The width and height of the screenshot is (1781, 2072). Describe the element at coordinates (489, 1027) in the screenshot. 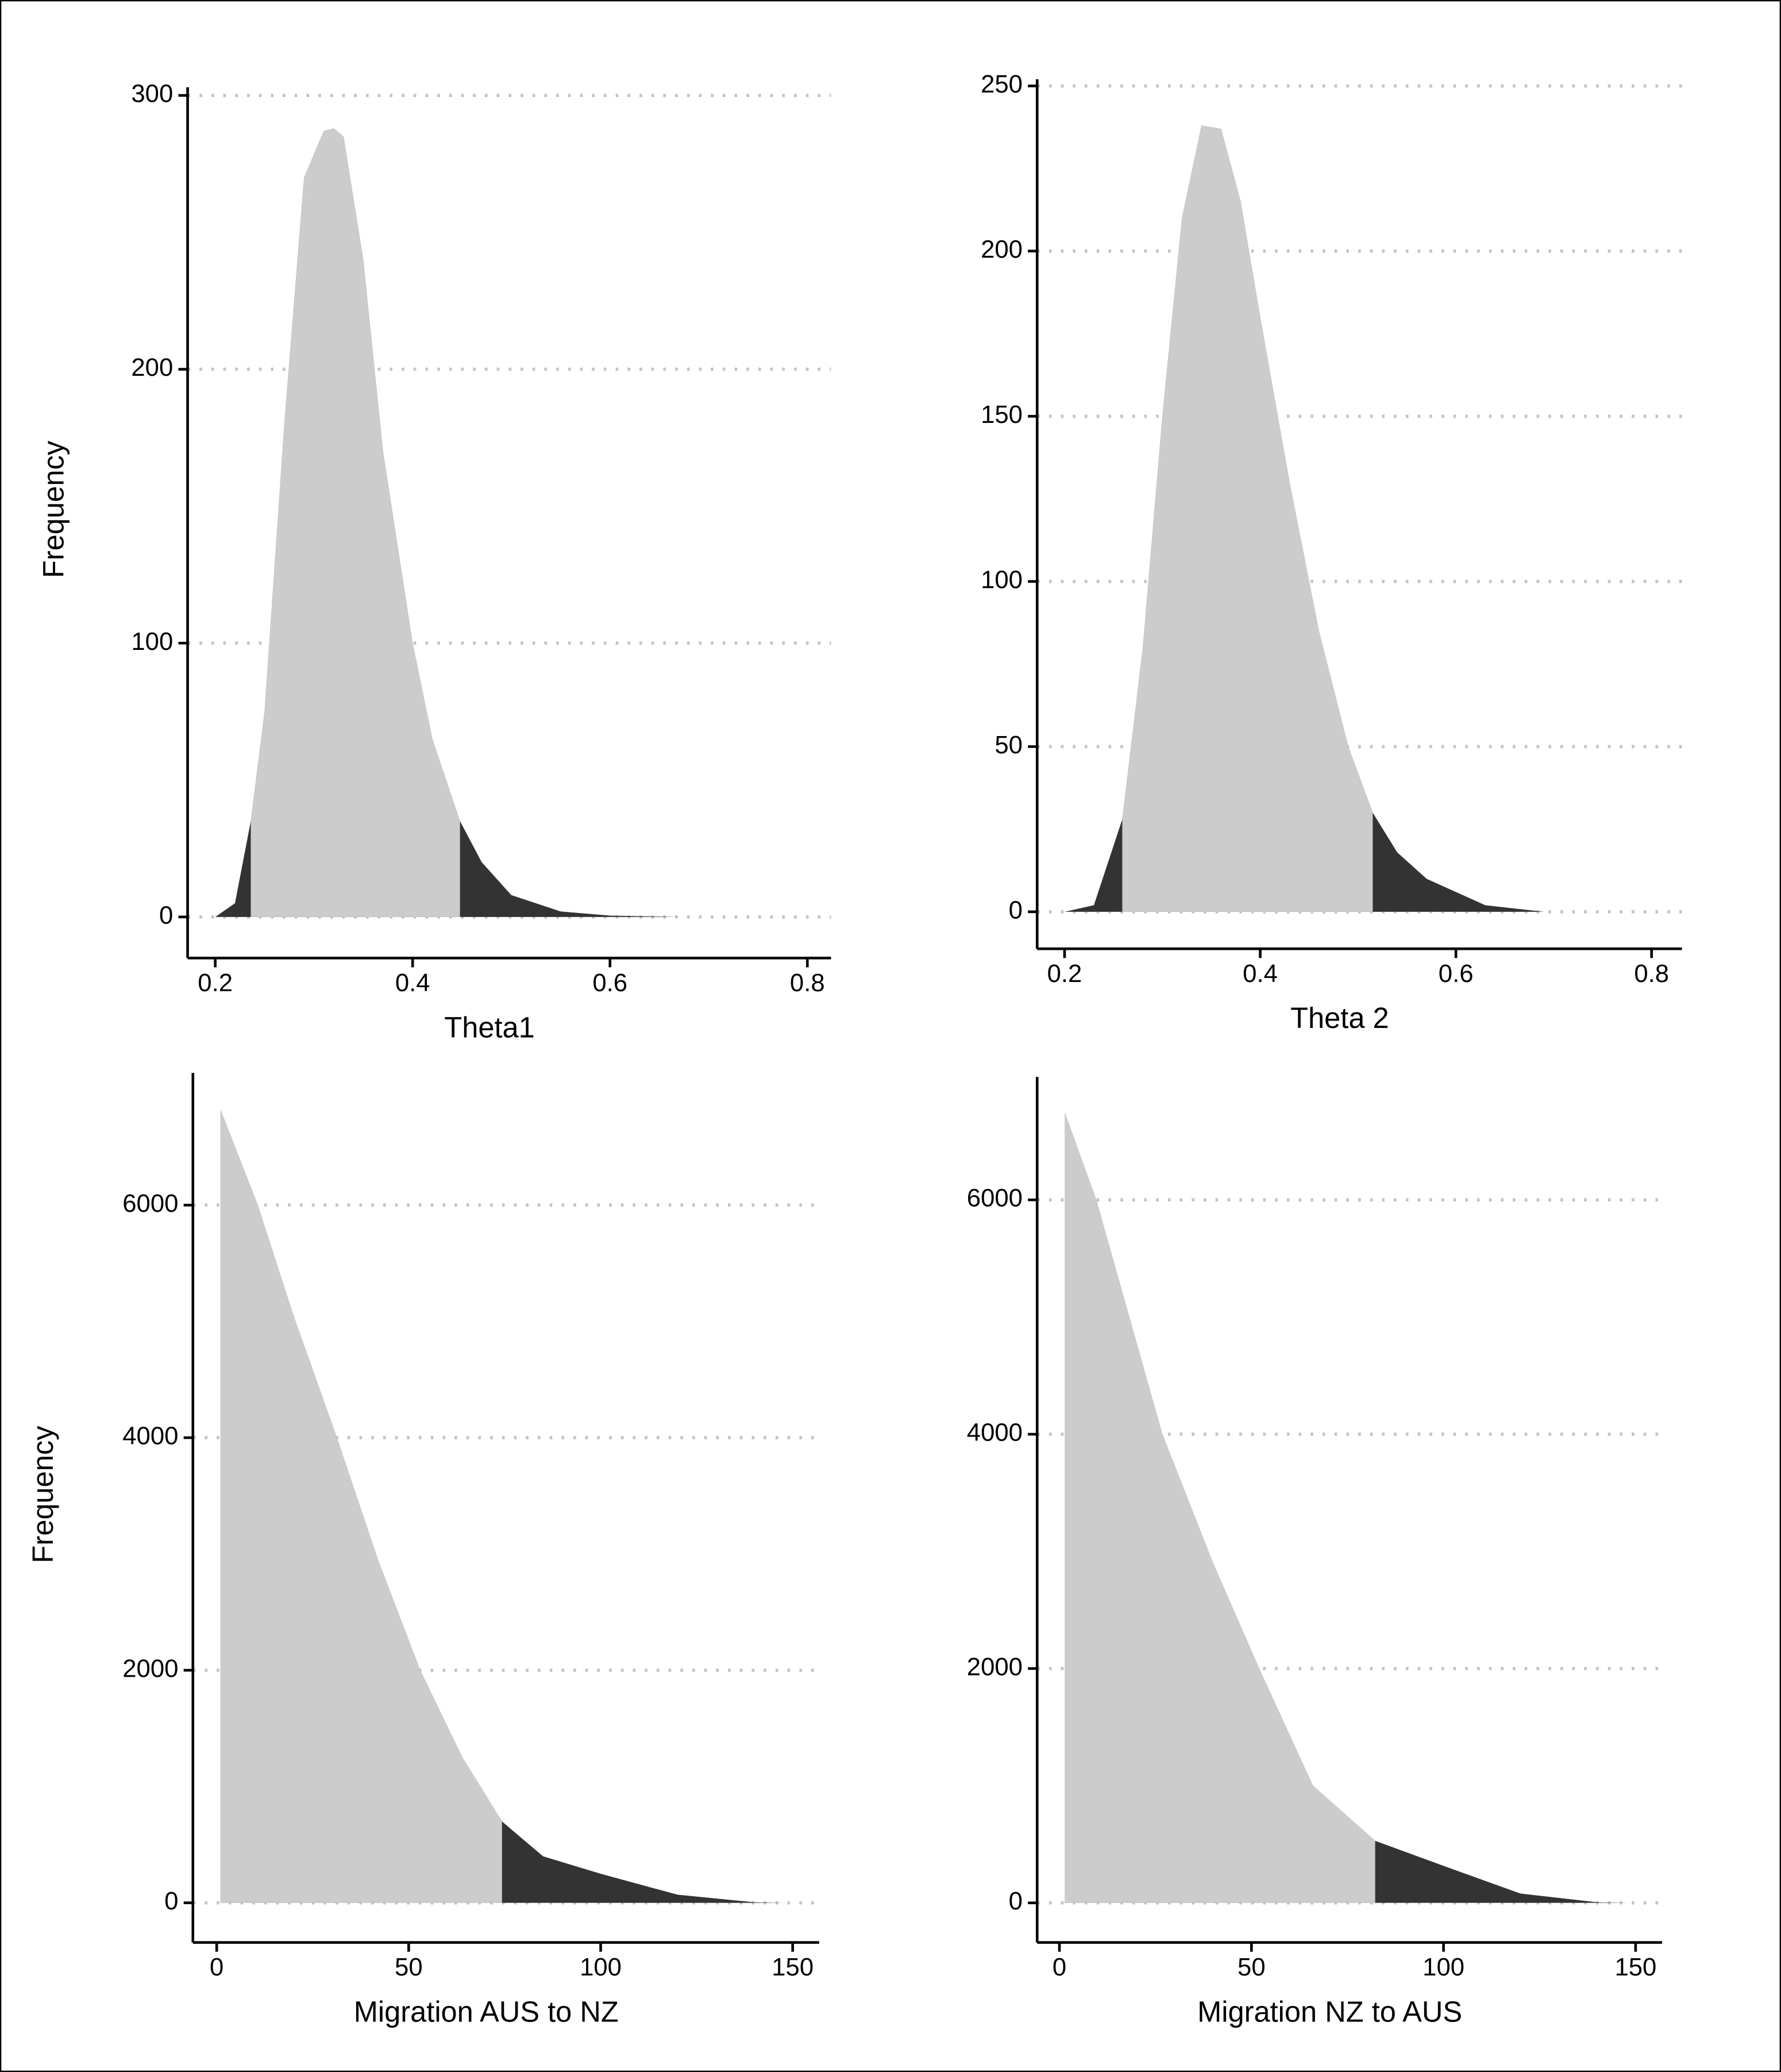

I see `x-axis-title: Theta1` at that location.